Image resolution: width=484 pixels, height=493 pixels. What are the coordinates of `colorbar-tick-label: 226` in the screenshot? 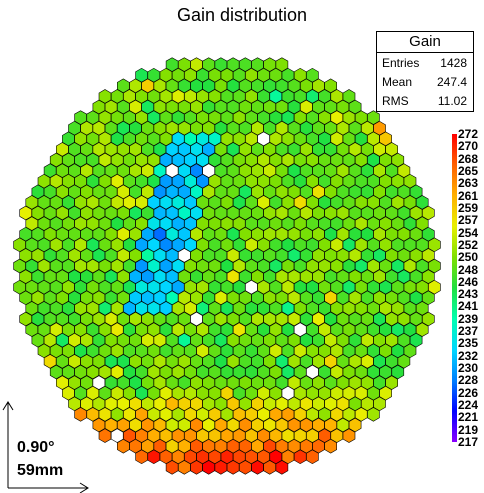 It's located at (468, 392).